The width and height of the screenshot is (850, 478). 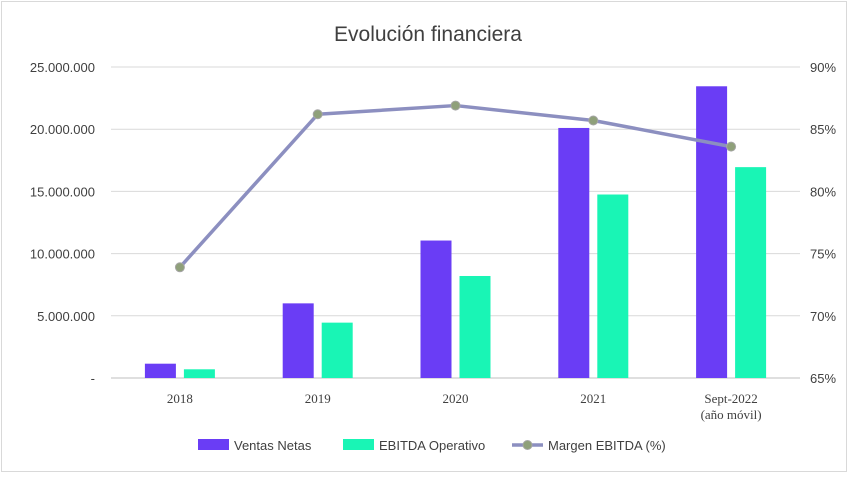 What do you see at coordinates (62, 191) in the screenshot?
I see `left-tick-label: 15.000.000` at bounding box center [62, 191].